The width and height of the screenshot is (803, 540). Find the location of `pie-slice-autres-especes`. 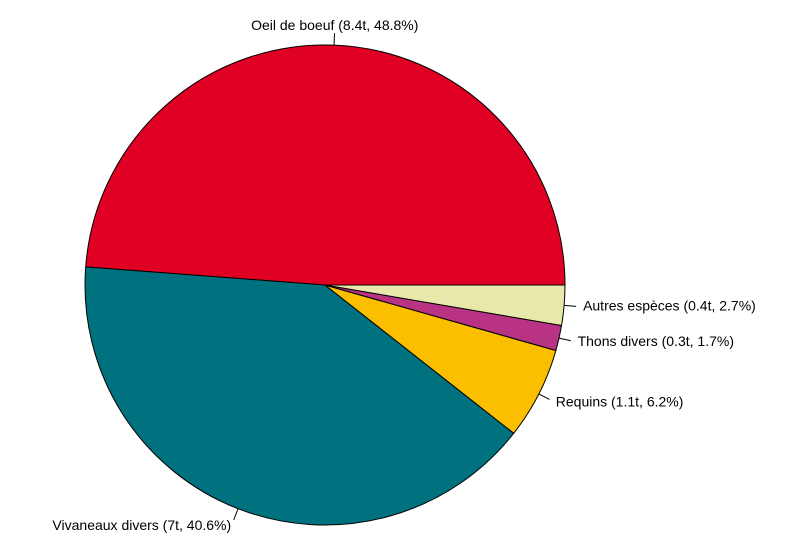

pie-slice-autres-especes is located at coordinates (445, 305).